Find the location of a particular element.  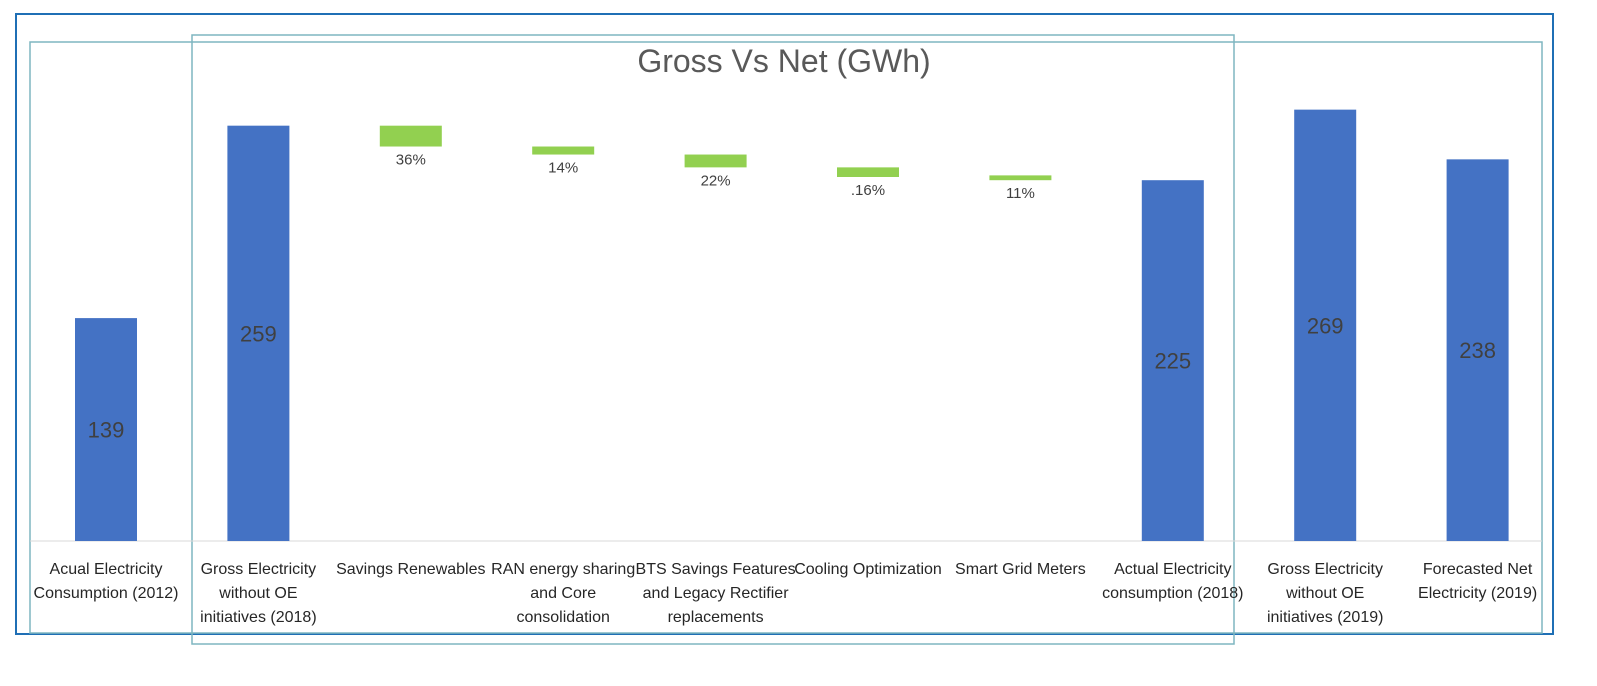

data-label: 259 is located at coordinates (258, 333).